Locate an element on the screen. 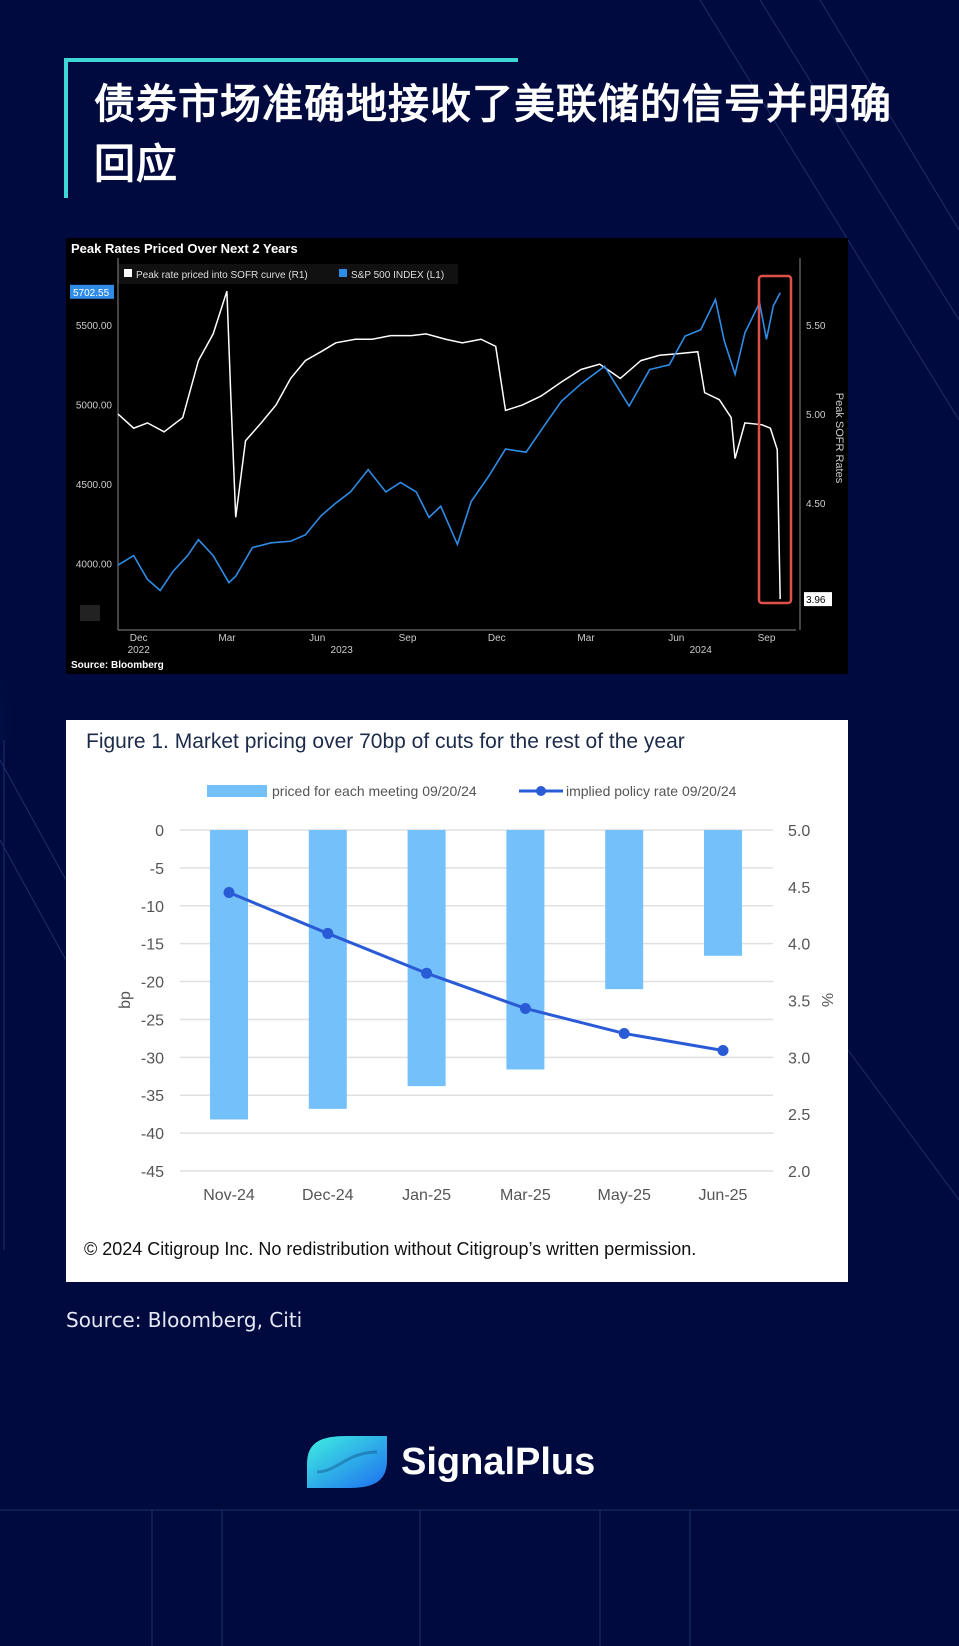  title-accent-line is located at coordinates (66, 128).